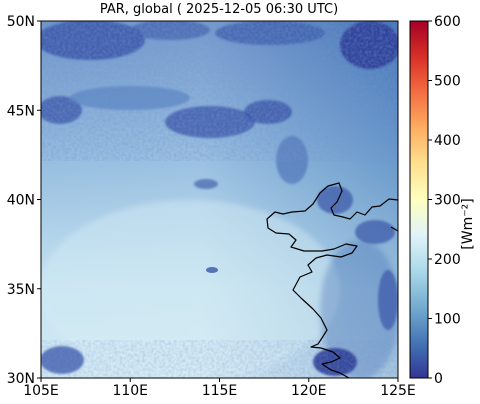 The image size is (480, 404). What do you see at coordinates (21, 111) in the screenshot?
I see `y-tick-label: 45N` at bounding box center [21, 111].